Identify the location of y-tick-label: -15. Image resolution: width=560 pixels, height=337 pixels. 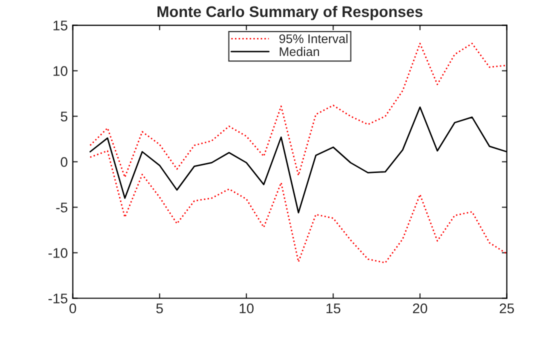
(58, 299).